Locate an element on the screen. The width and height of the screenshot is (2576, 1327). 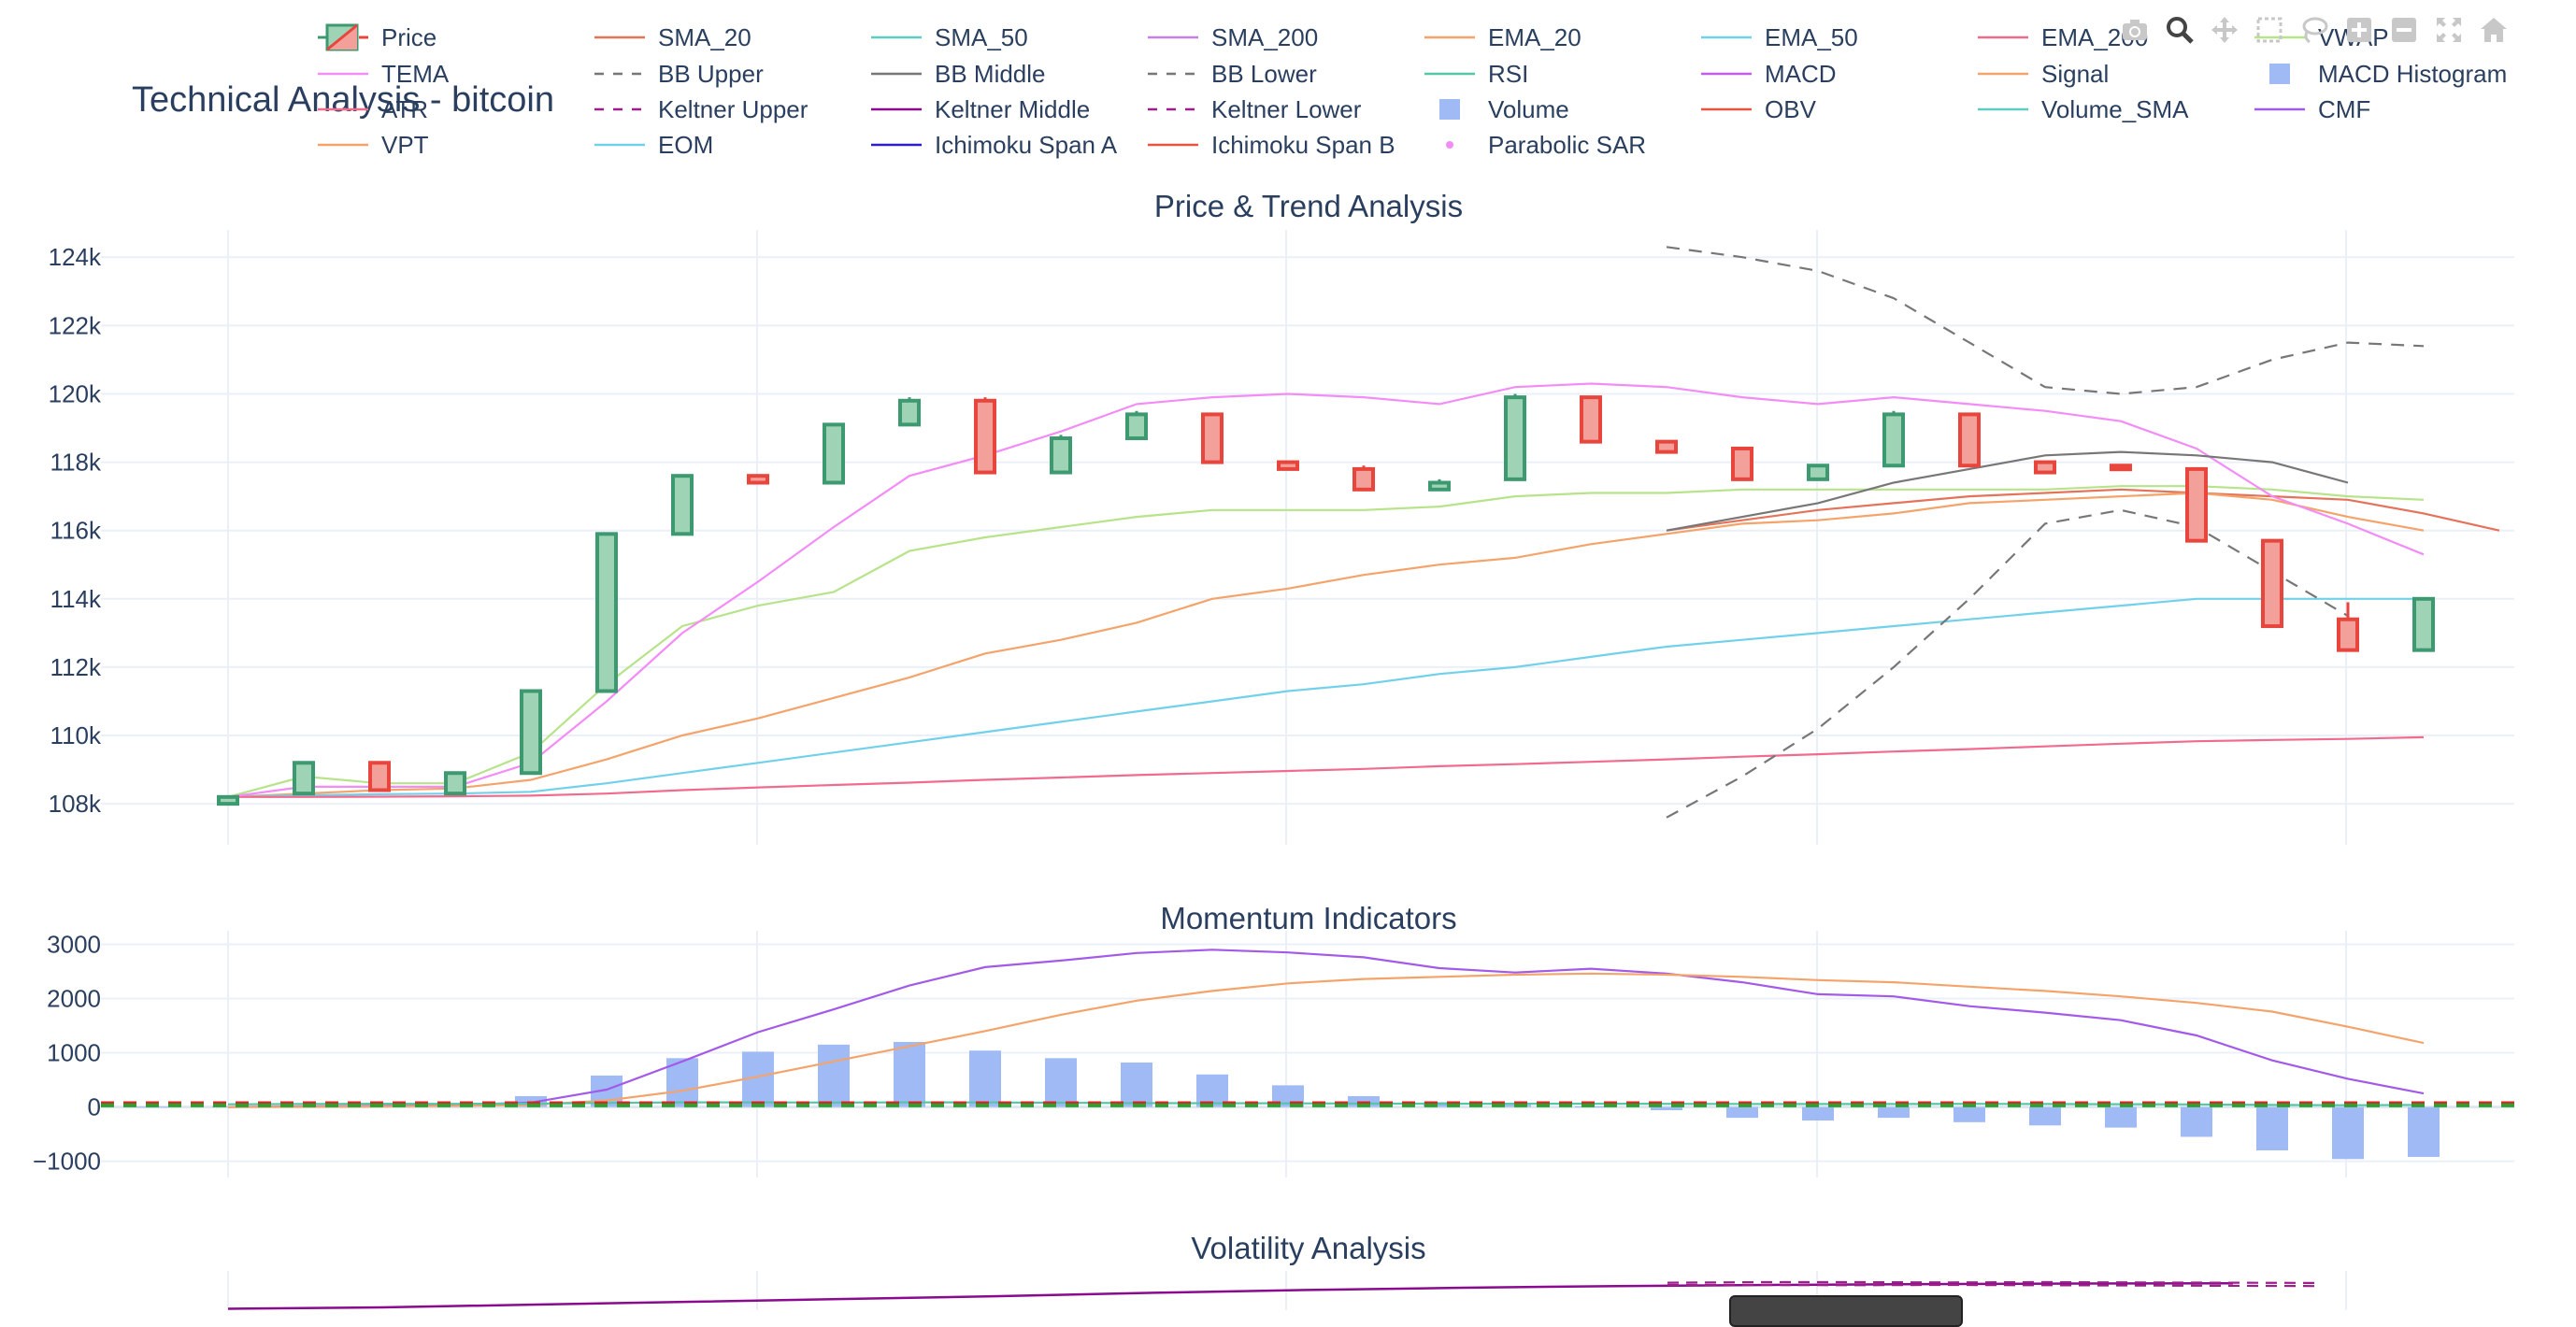
series-line-keltner-upper is located at coordinates (1995, 1282).